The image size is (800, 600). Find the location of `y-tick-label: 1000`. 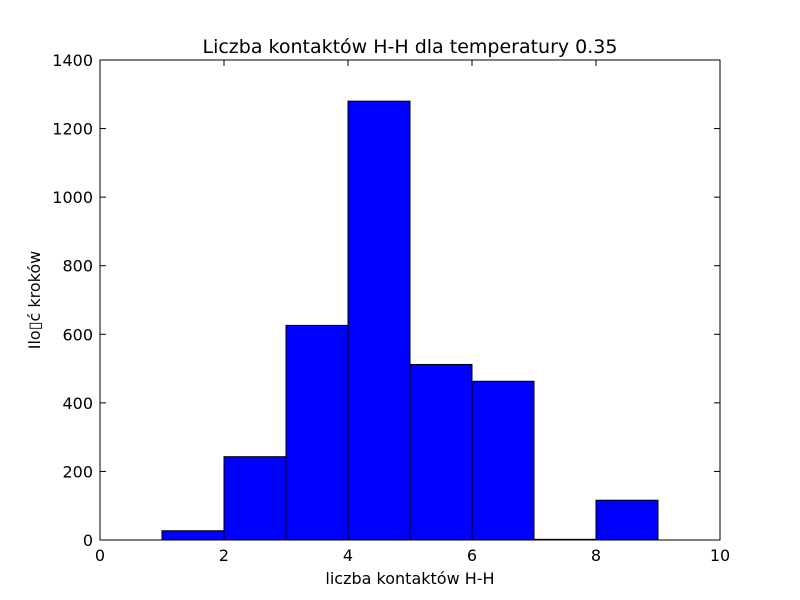

y-tick-label: 1000 is located at coordinates (72, 197).